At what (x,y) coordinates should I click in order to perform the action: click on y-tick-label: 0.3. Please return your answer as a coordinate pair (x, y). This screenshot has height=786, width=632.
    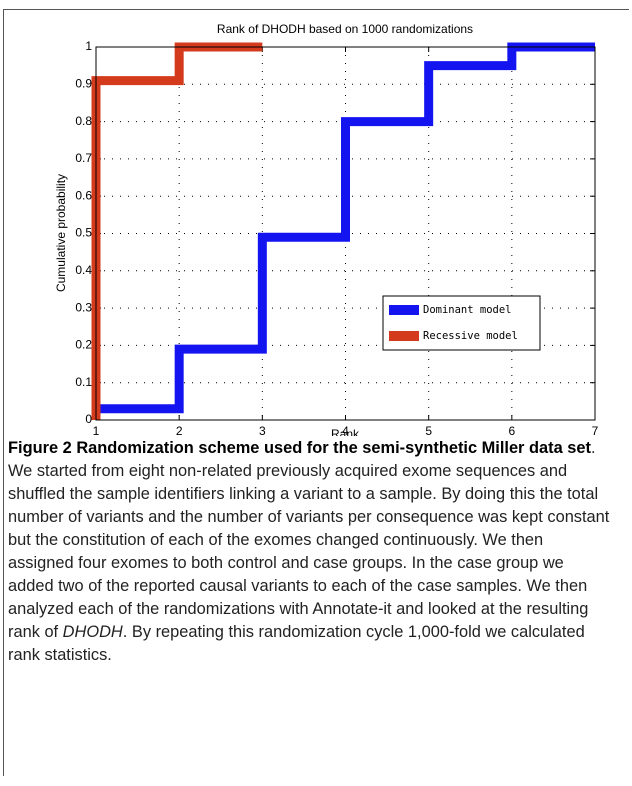
    Looking at the image, I should click on (83, 307).